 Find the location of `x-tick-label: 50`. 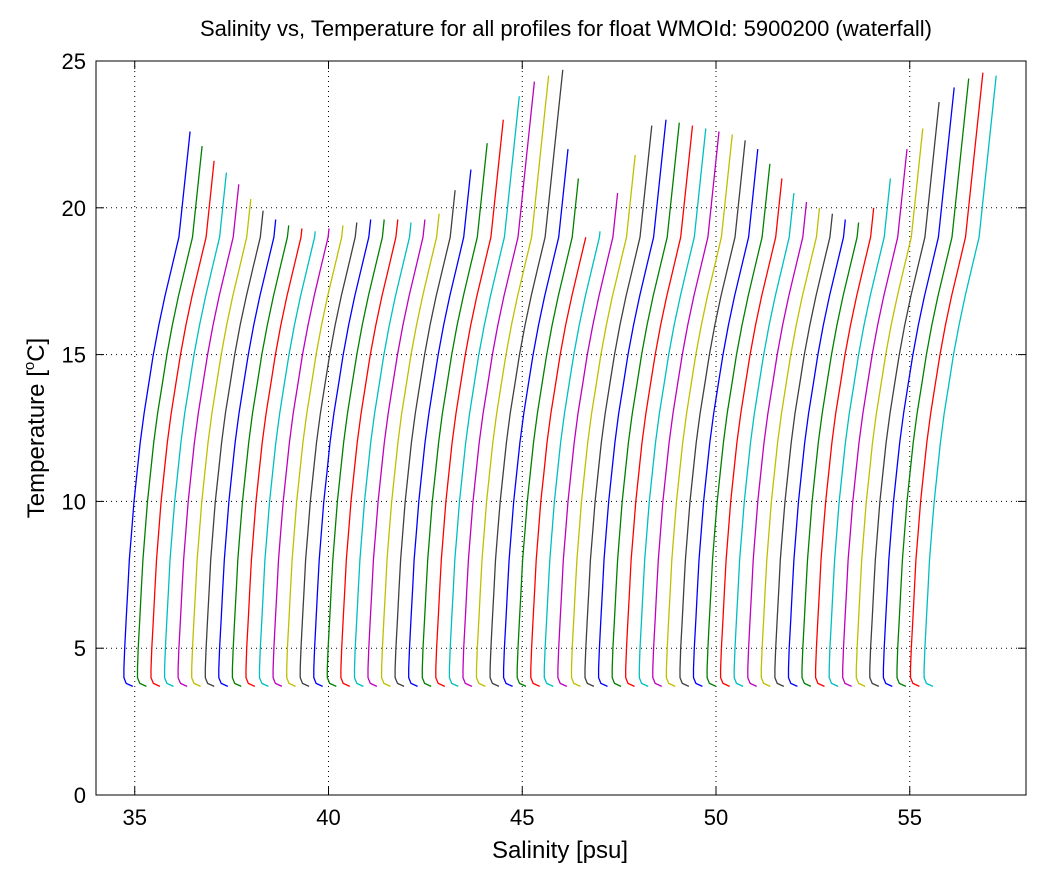

x-tick-label: 50 is located at coordinates (716, 817).